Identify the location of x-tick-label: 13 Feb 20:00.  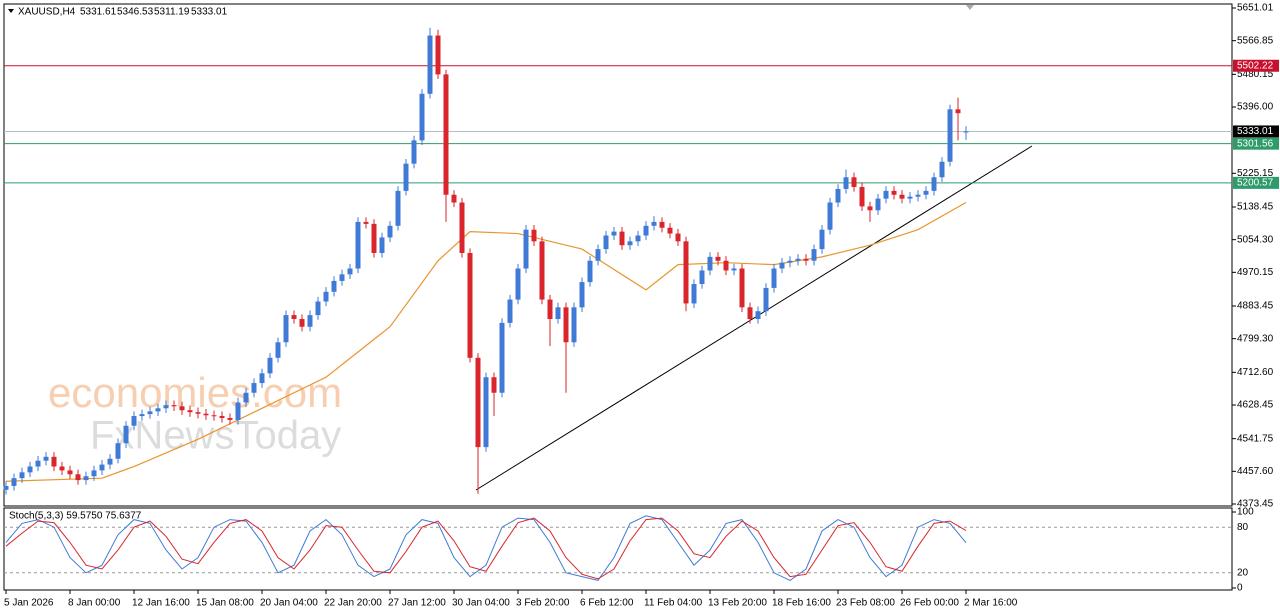
(737, 603).